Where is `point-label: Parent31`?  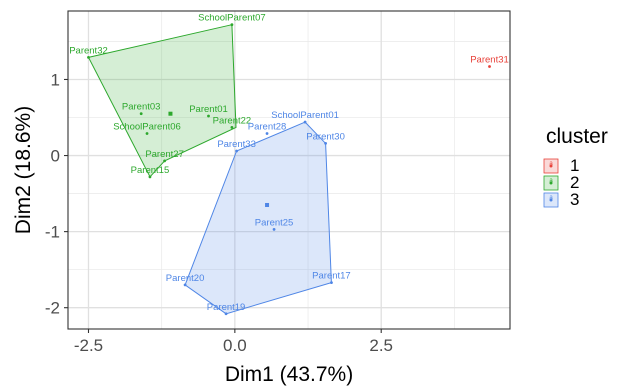 point-label: Parent31 is located at coordinates (489, 60).